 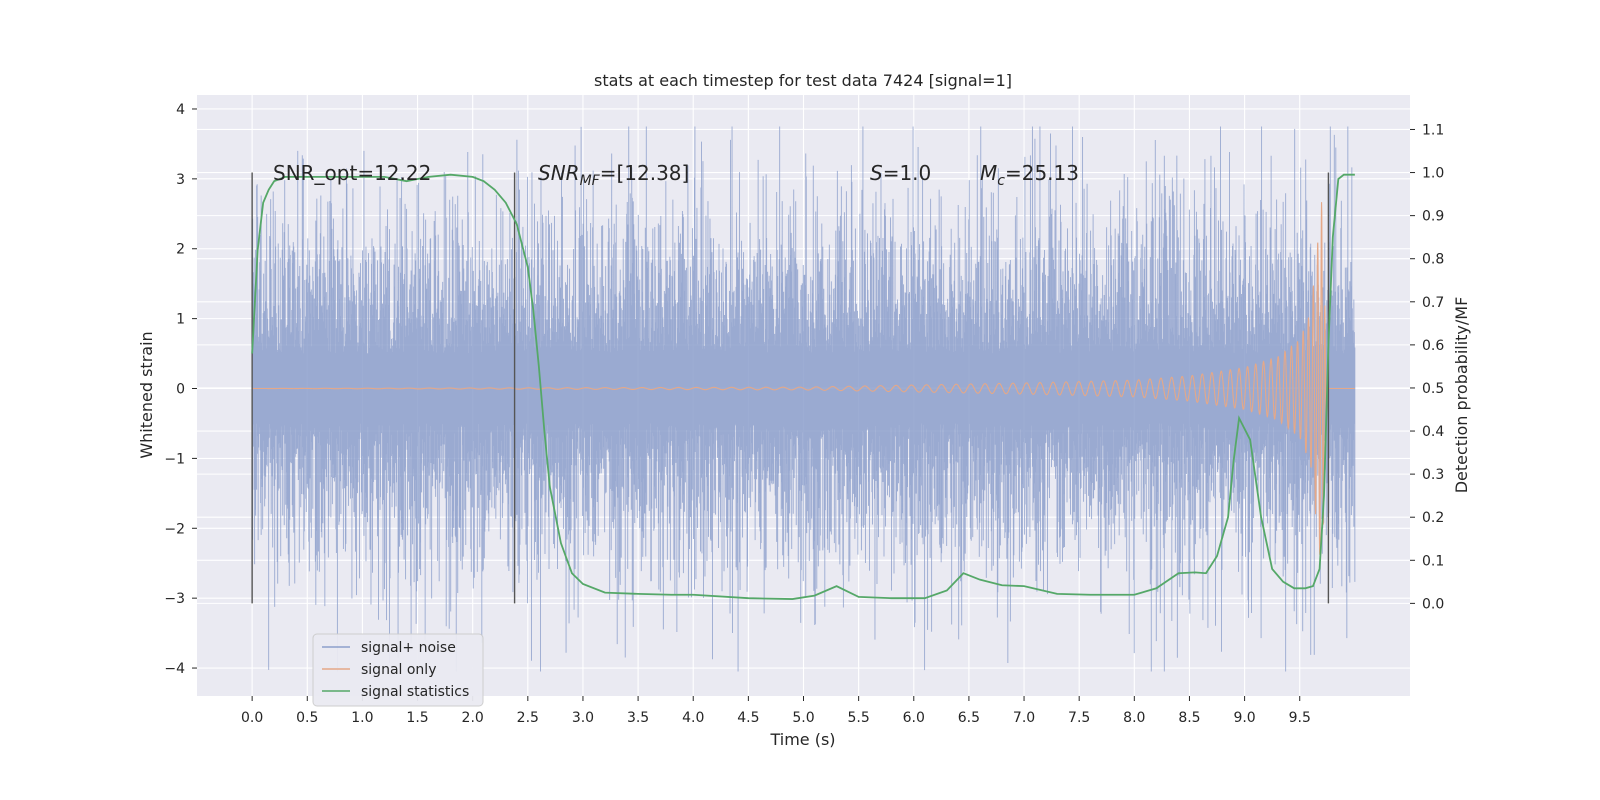 What do you see at coordinates (180, 250) in the screenshot?
I see `y-tick-label-6: 2` at bounding box center [180, 250].